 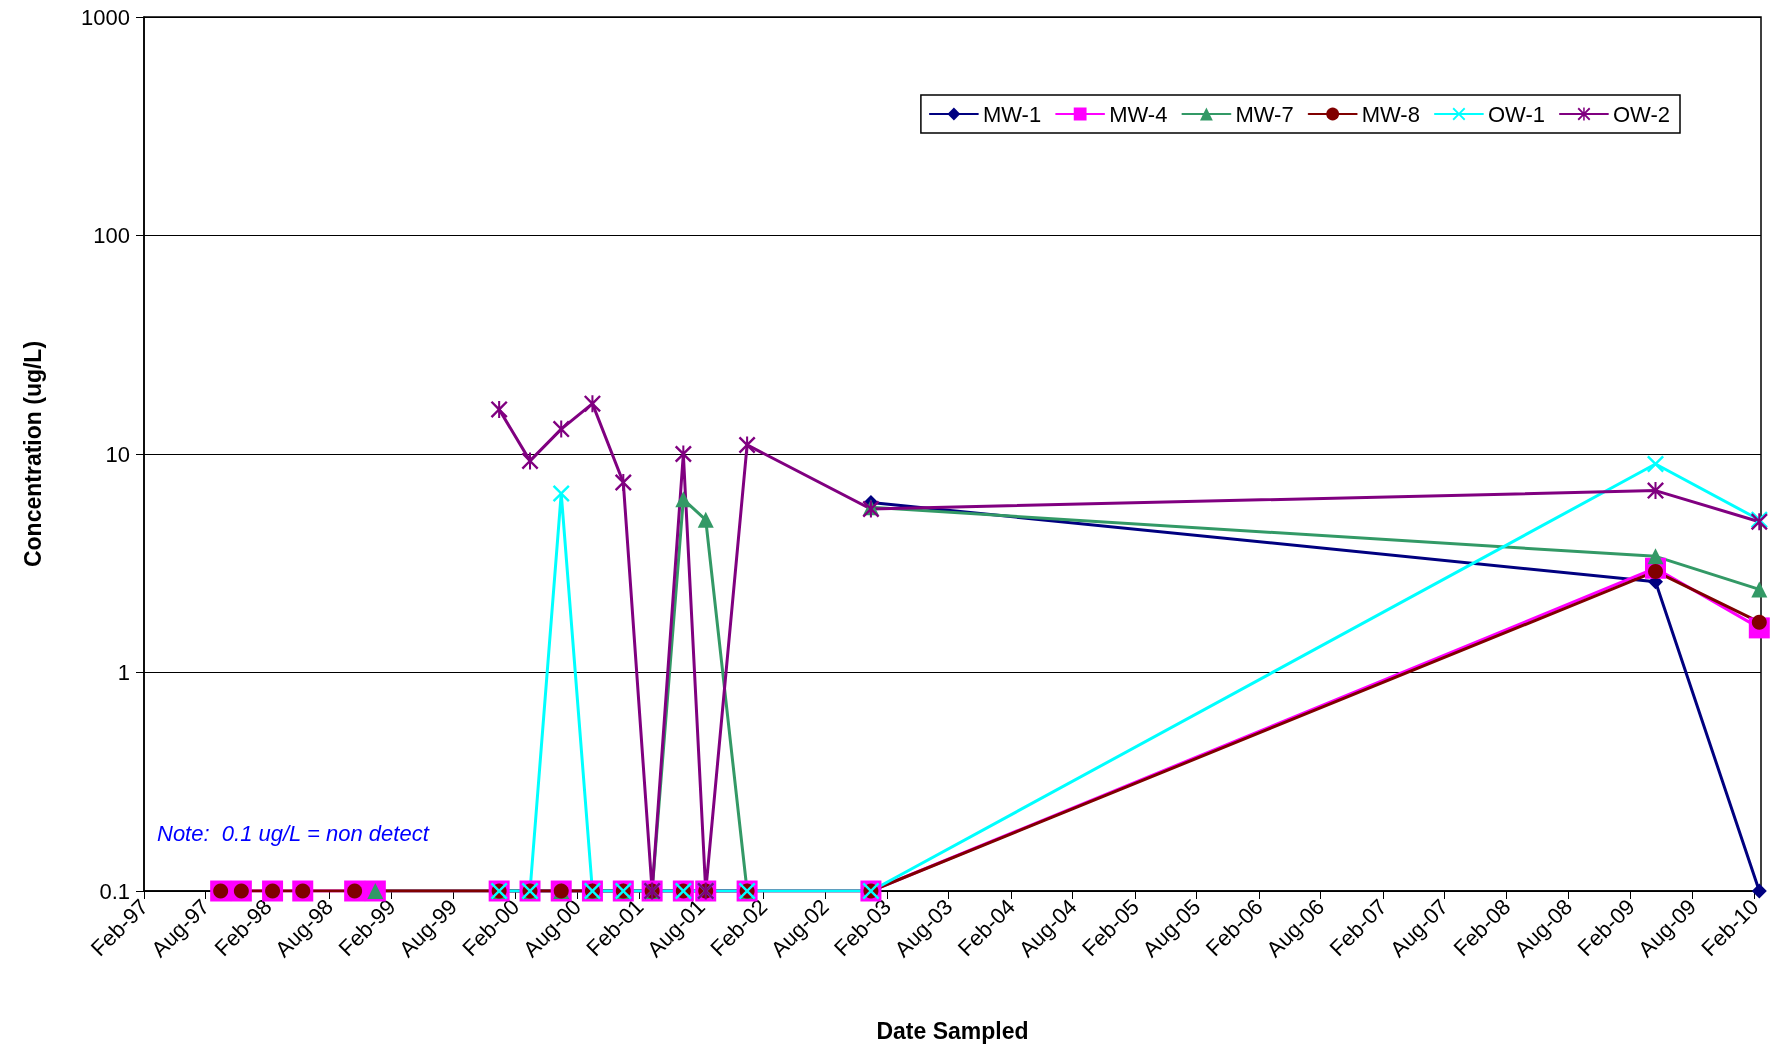 I want to click on y-tick-label: 0.1, so click(x=114, y=891).